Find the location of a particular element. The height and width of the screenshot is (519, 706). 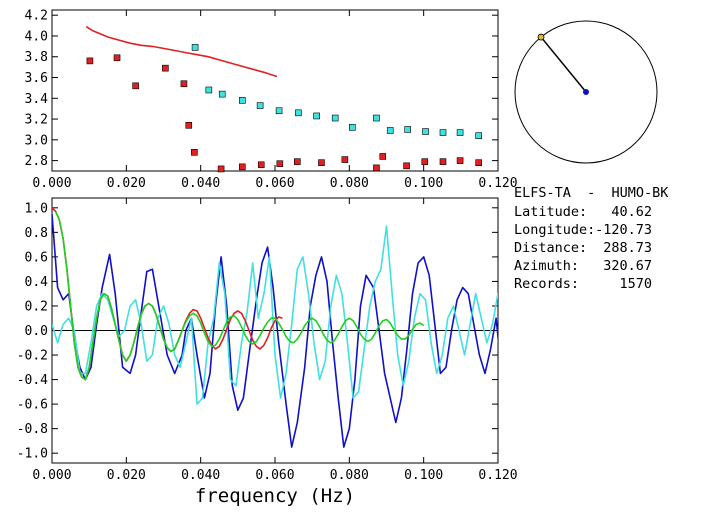

top-x-tick-label: 0.020 is located at coordinates (126, 183).